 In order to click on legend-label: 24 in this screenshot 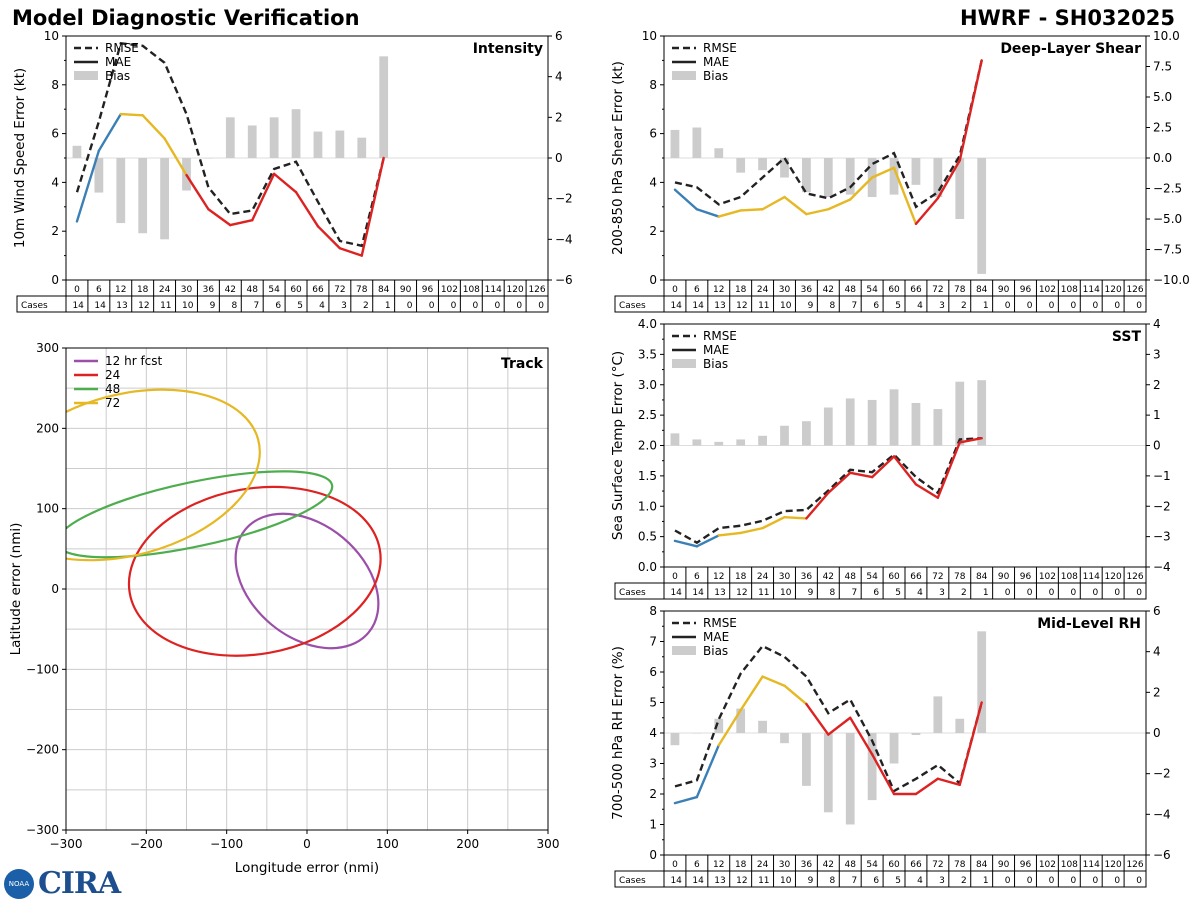, I will do `click(112, 375)`.